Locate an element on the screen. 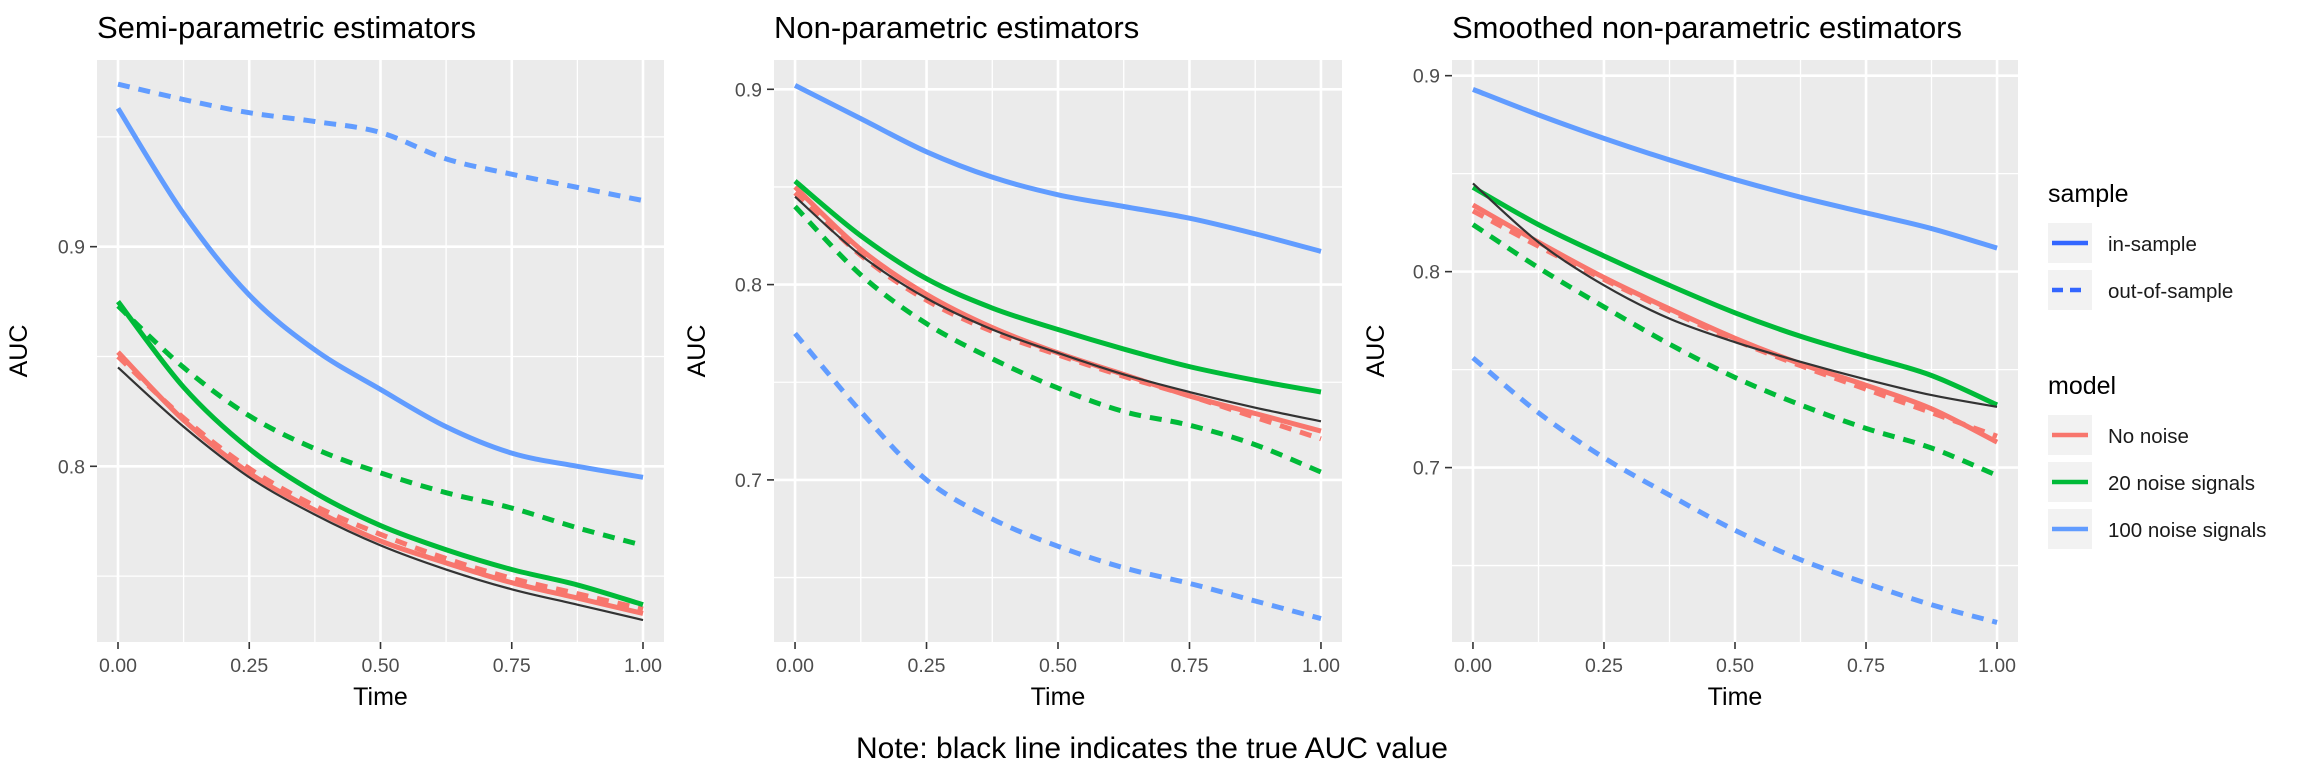  legend-label-20-noise: 20 noise signals is located at coordinates (2181, 483).